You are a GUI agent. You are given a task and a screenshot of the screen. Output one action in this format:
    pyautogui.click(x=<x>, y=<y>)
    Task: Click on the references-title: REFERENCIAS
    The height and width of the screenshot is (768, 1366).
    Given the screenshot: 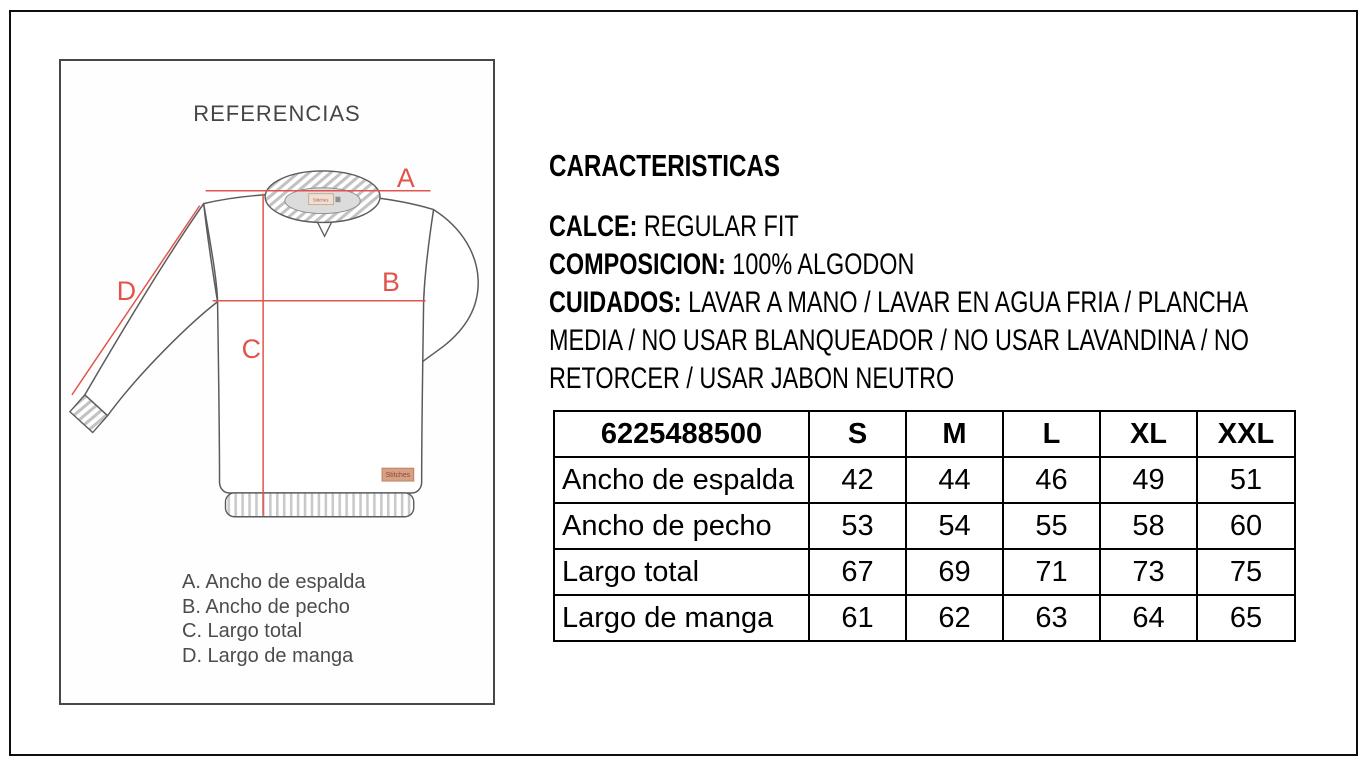 What is the action you would take?
    pyautogui.click(x=277, y=113)
    